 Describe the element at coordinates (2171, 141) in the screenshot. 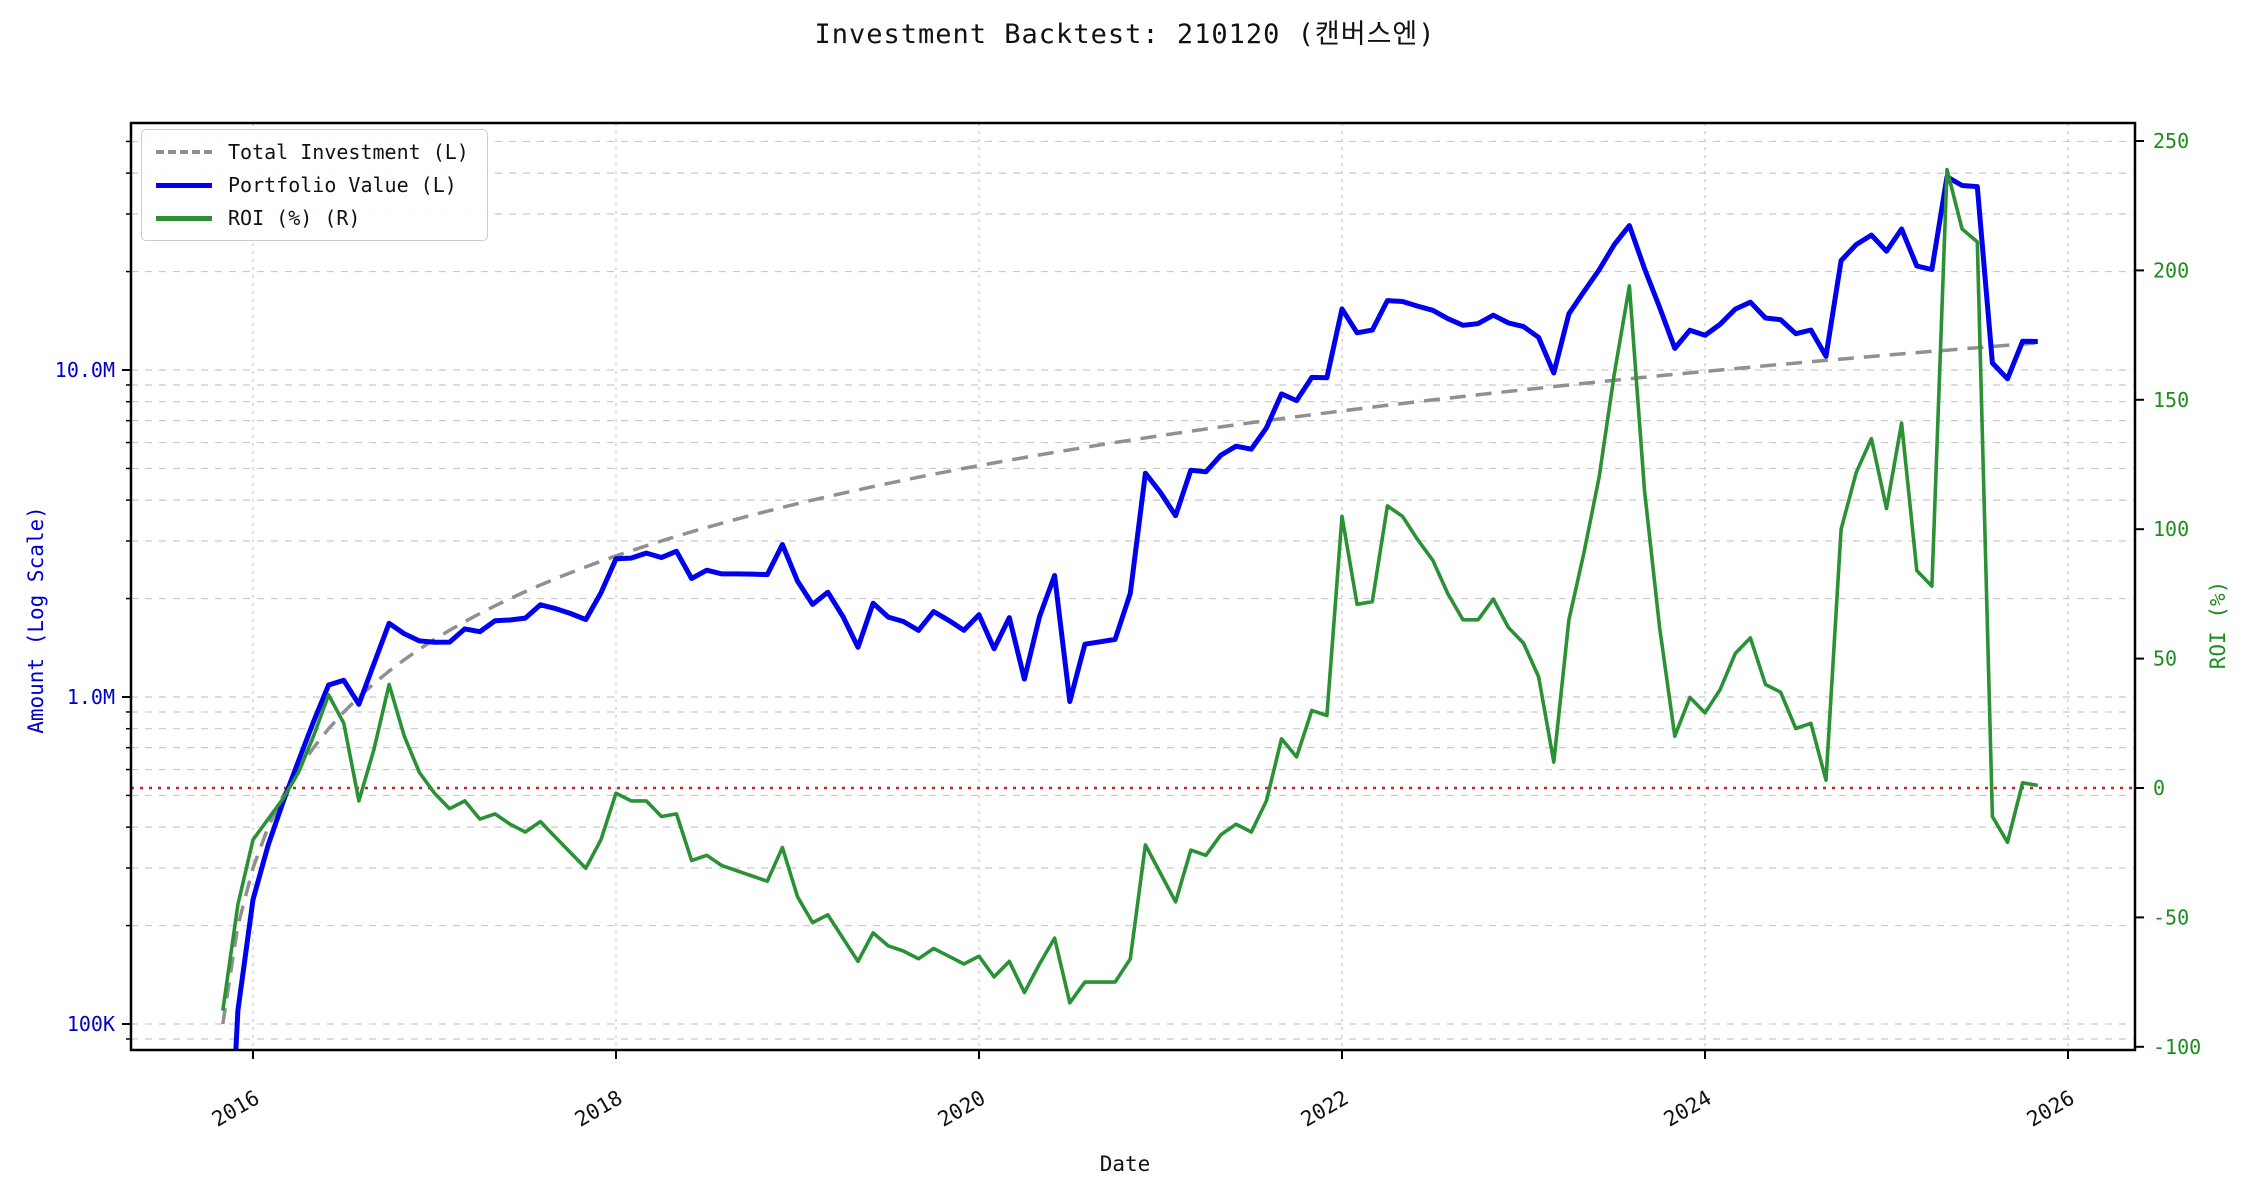

I see `right-tick-label: 250` at that location.